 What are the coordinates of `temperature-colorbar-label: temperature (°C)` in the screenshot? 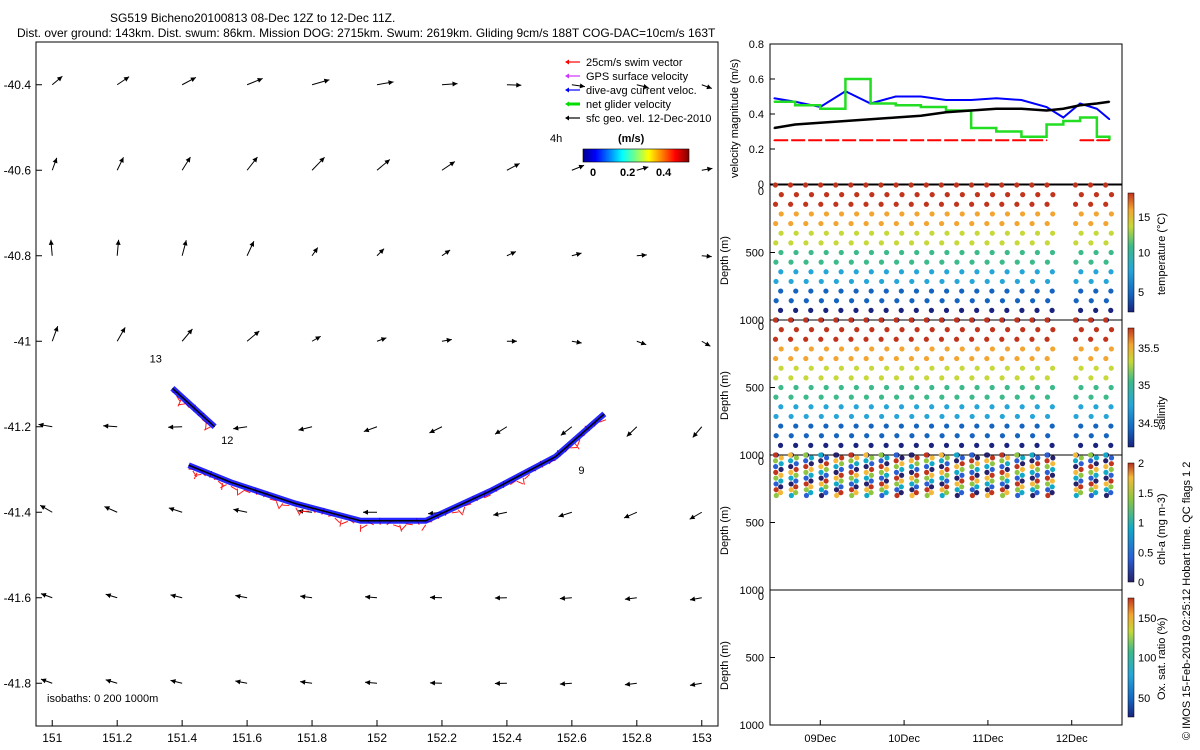 It's located at (1162, 254).